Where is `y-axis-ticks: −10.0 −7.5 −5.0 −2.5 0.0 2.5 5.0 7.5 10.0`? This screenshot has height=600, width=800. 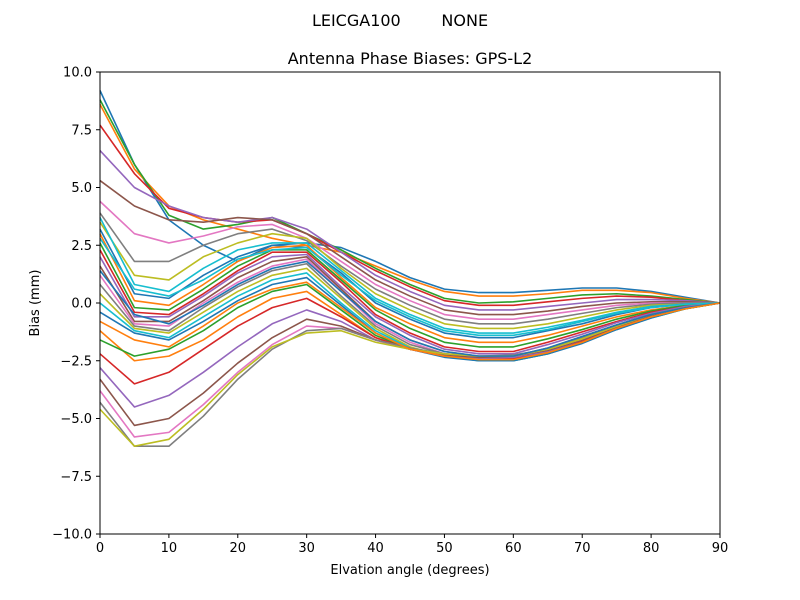 y-axis-ticks: −10.0 −7.5 −5.0 −2.5 0.0 2.5 5.0 7.5 10.0 is located at coordinates (76, 304).